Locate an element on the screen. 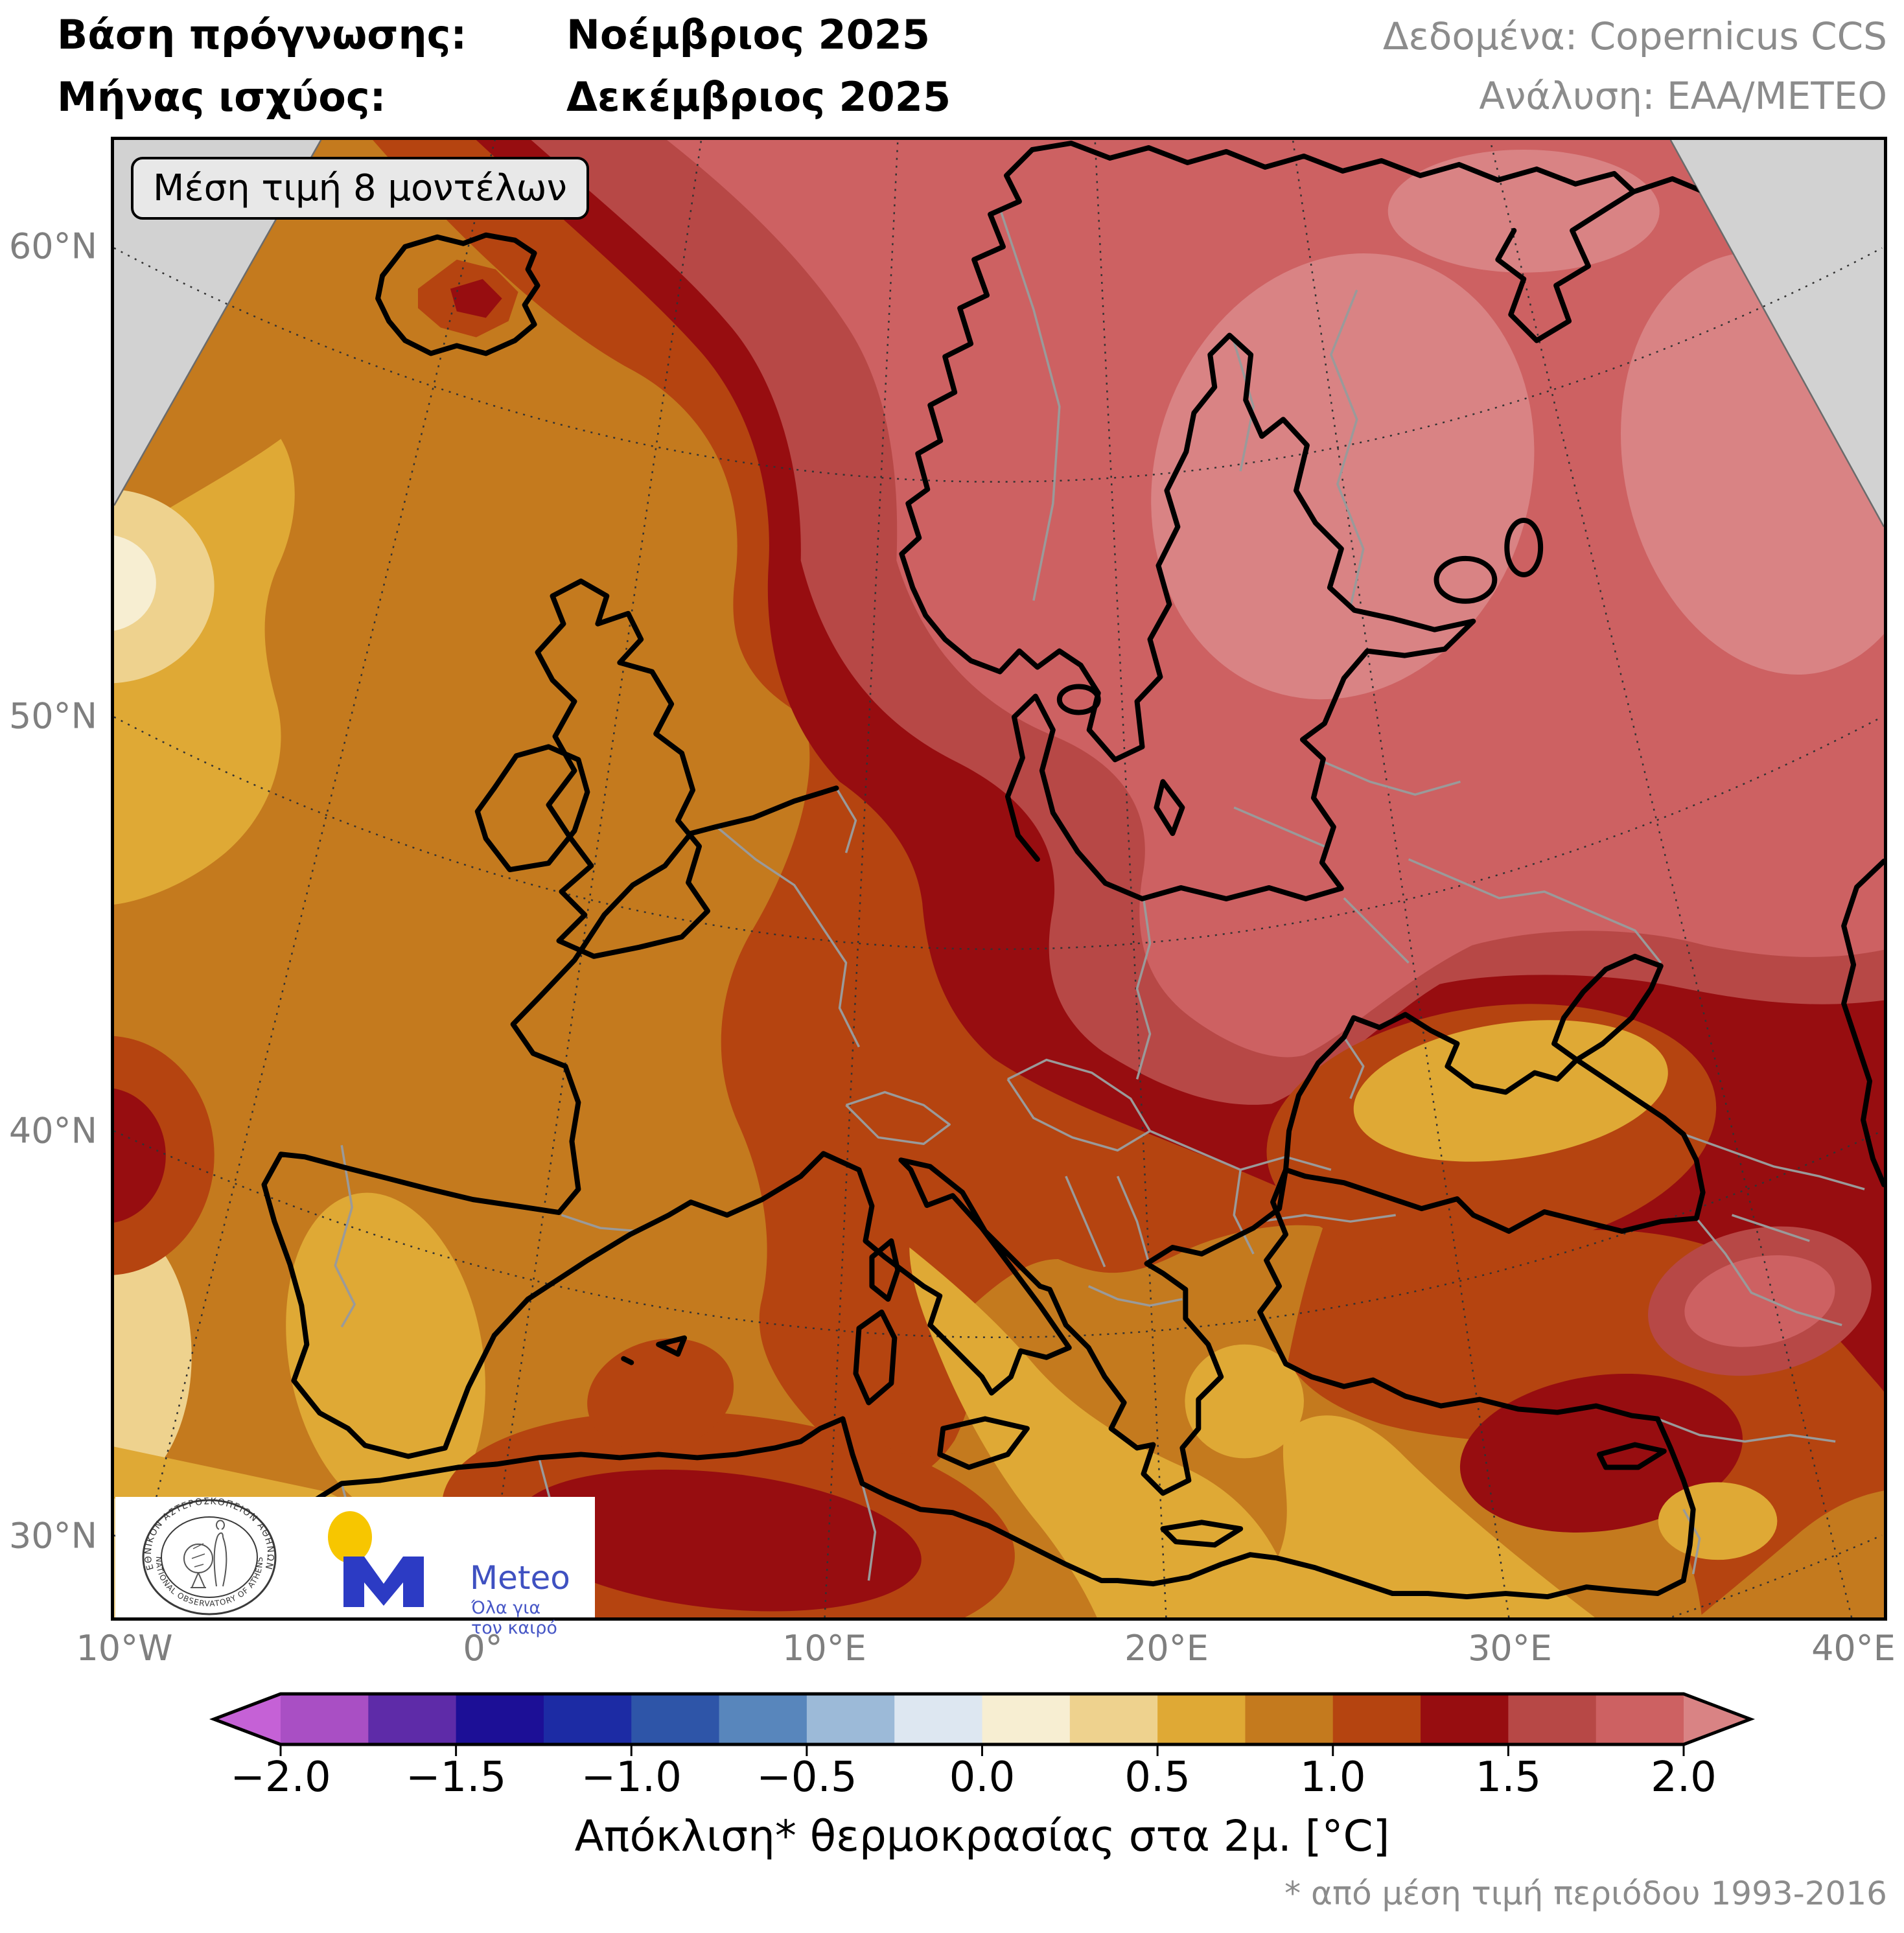  lat-label-60n: 60°N is located at coordinates (53, 246).